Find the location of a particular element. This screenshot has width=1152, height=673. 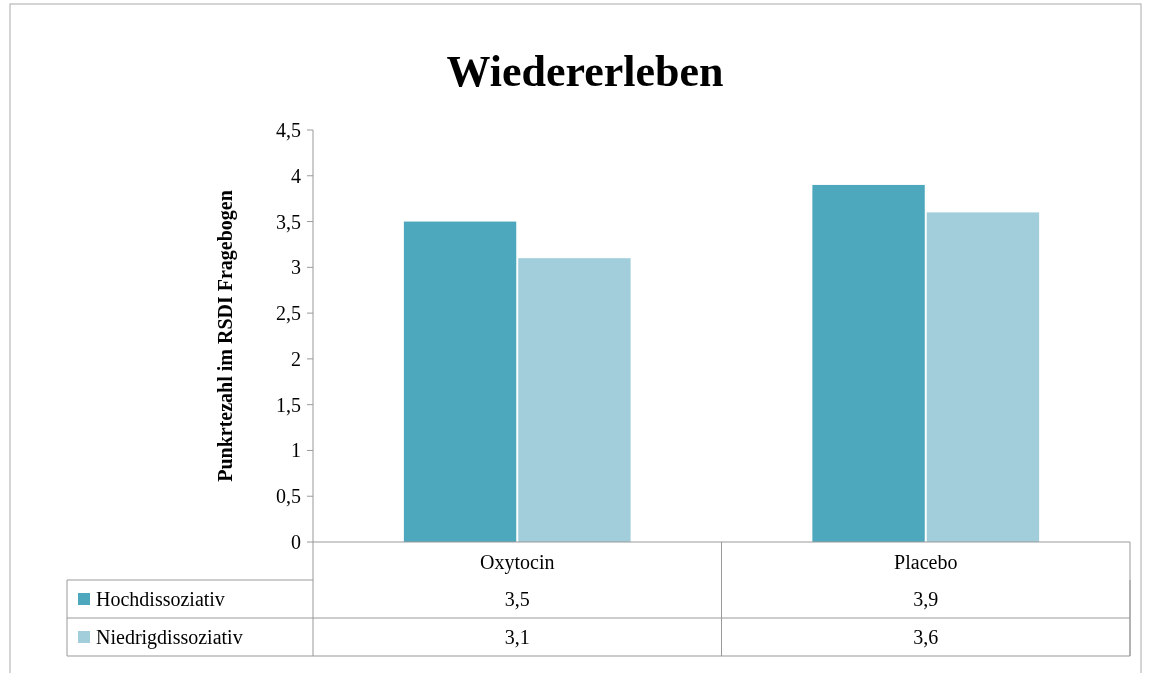

x-tick-label: Oxytocin is located at coordinates (517, 562).